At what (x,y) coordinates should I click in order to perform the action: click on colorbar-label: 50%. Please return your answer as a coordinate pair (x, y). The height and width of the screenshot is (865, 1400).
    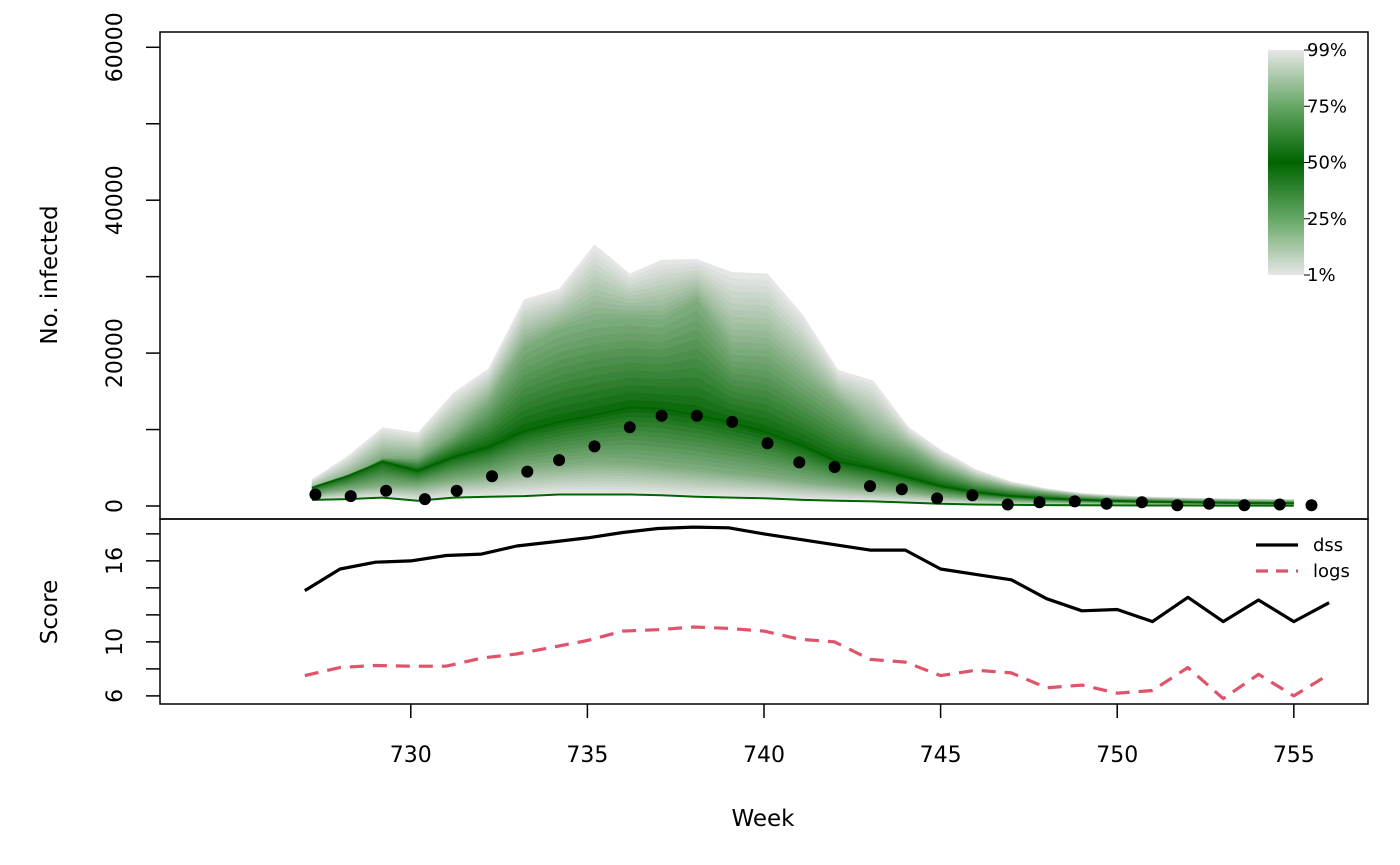
    Looking at the image, I should click on (1327, 163).